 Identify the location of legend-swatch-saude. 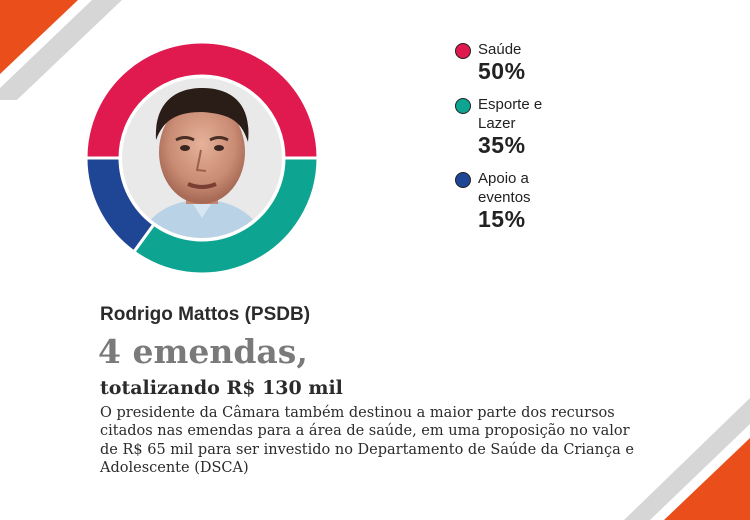
(463, 51).